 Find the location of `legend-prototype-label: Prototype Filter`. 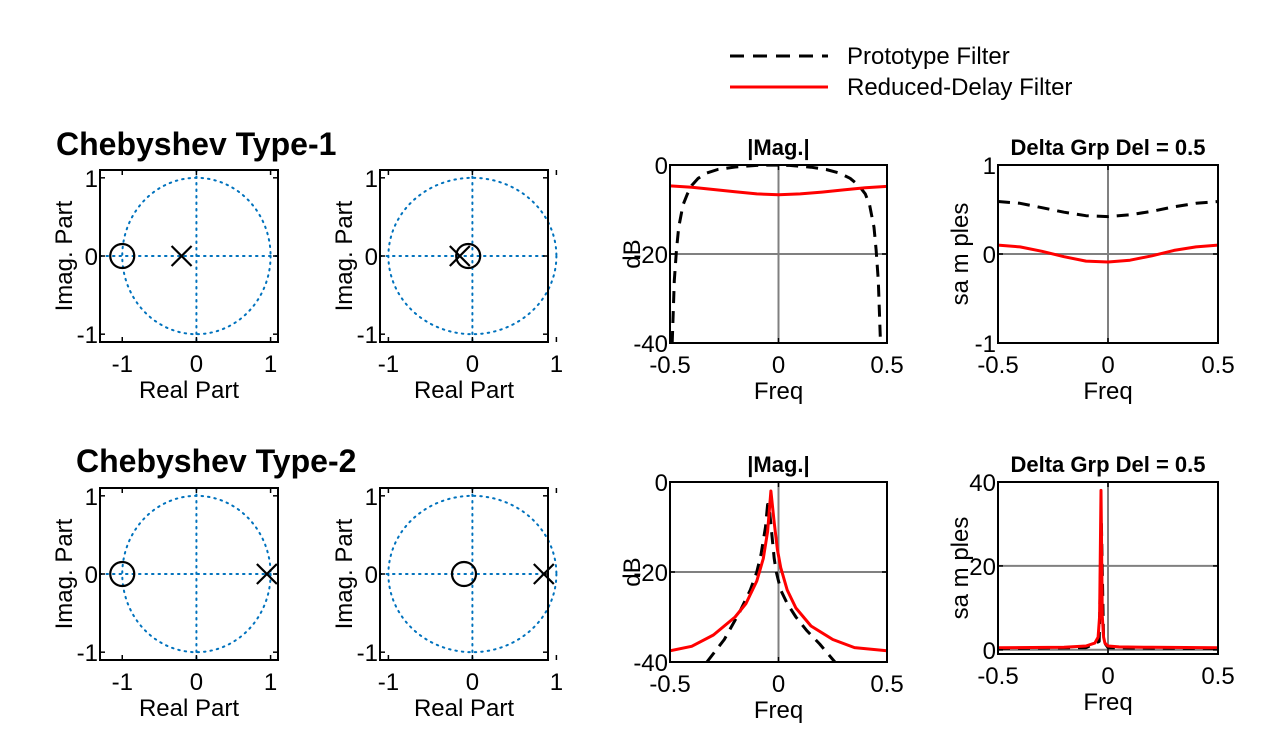

legend-prototype-label: Prototype Filter is located at coordinates (928, 56).